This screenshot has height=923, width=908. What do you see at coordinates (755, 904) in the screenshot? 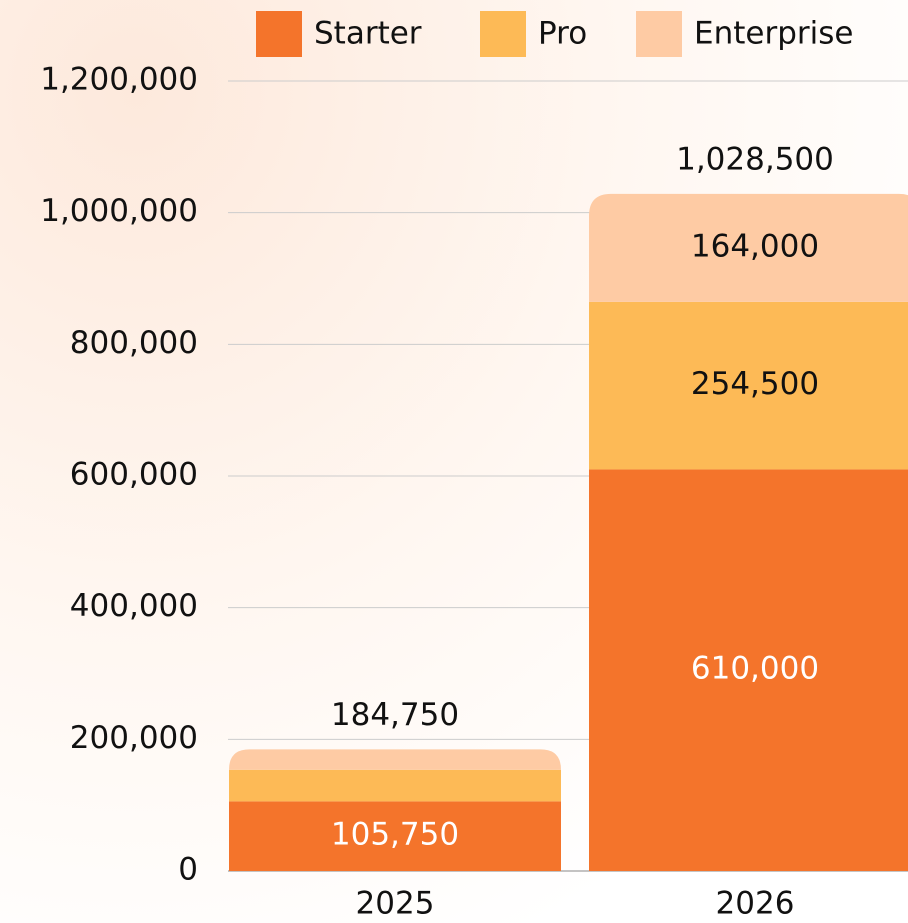
I see `x-tick-label: 2026` at bounding box center [755, 904].